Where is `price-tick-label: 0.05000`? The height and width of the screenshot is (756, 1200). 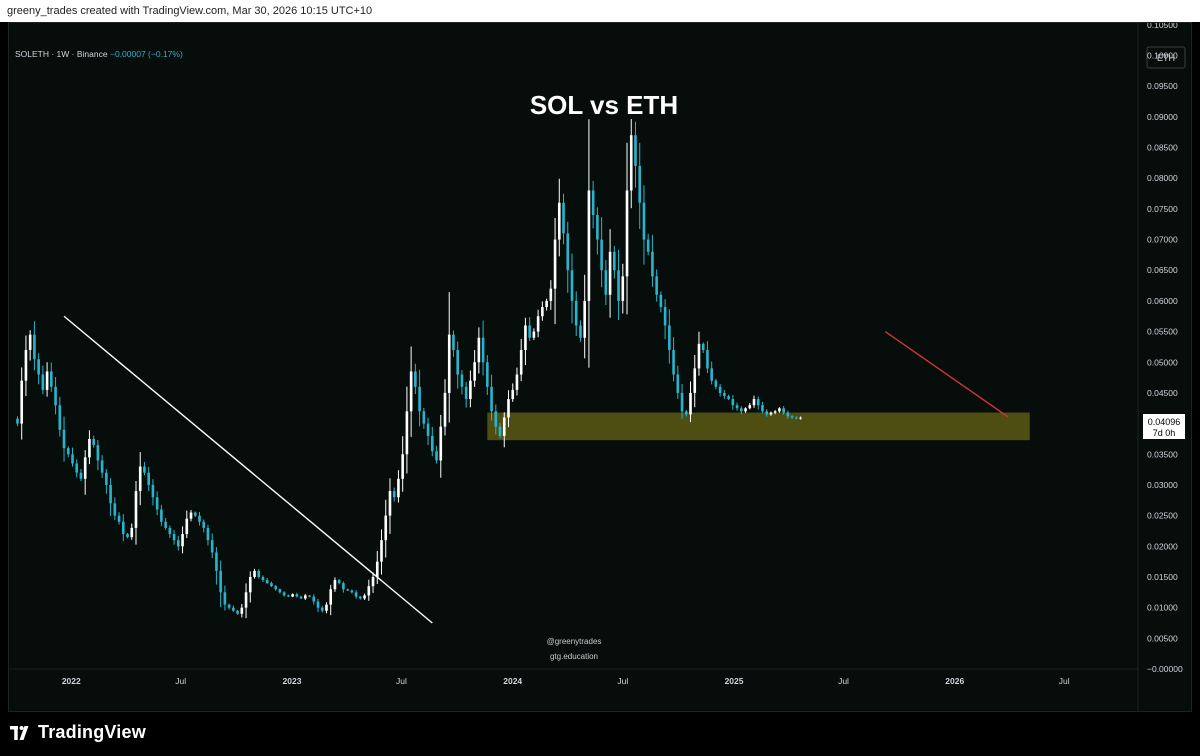
price-tick-label: 0.05000 is located at coordinates (1162, 362).